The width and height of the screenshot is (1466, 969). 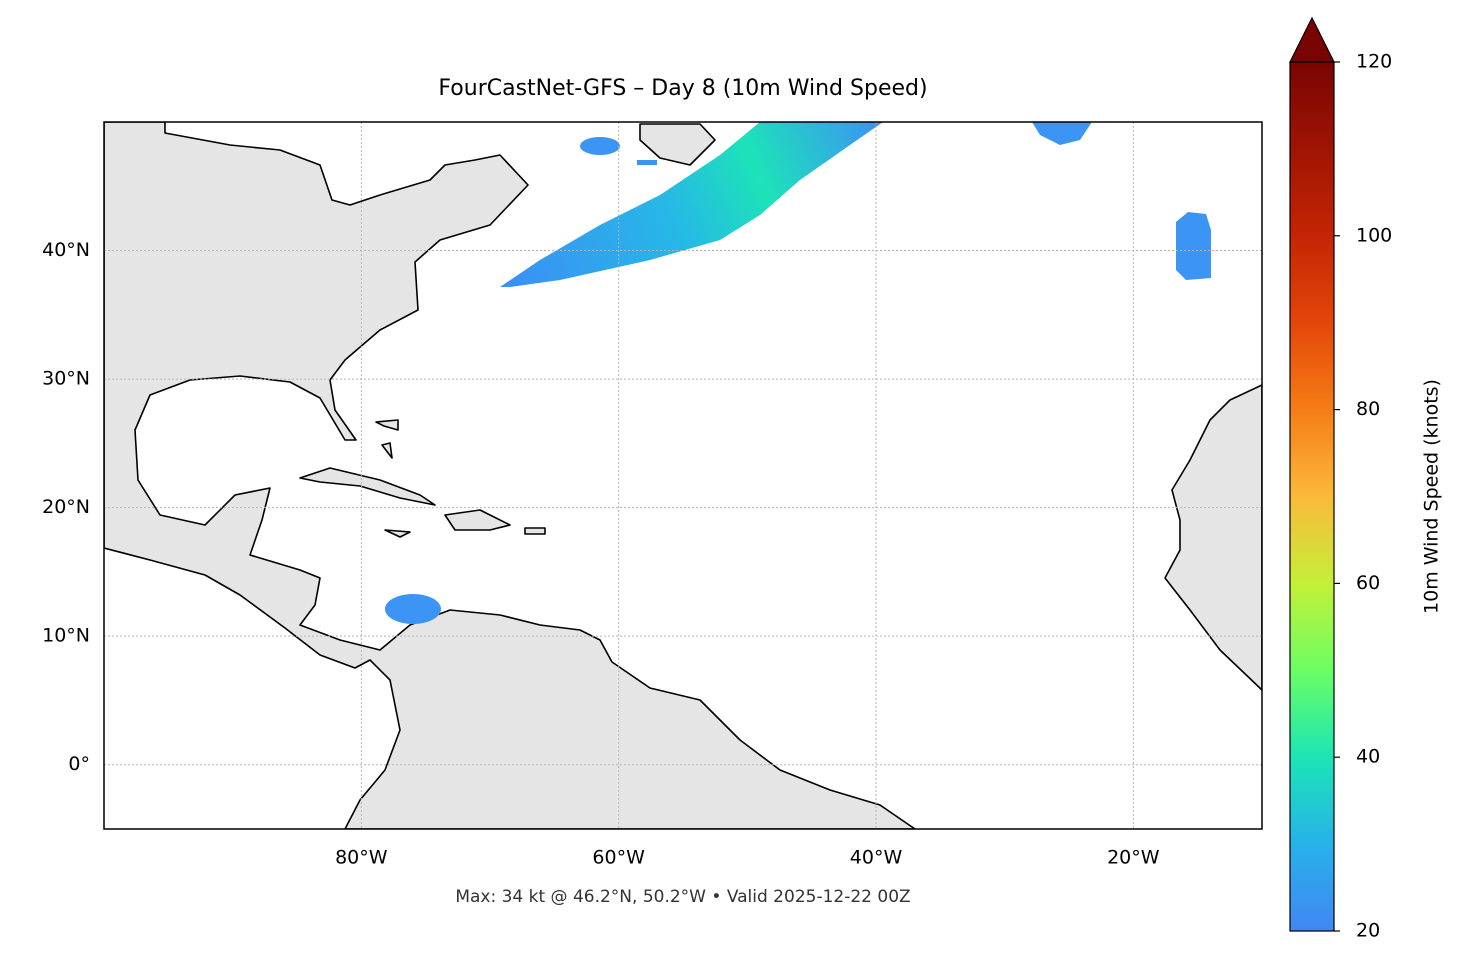 What do you see at coordinates (361, 858) in the screenshot?
I see `x-tick-label: 80°W` at bounding box center [361, 858].